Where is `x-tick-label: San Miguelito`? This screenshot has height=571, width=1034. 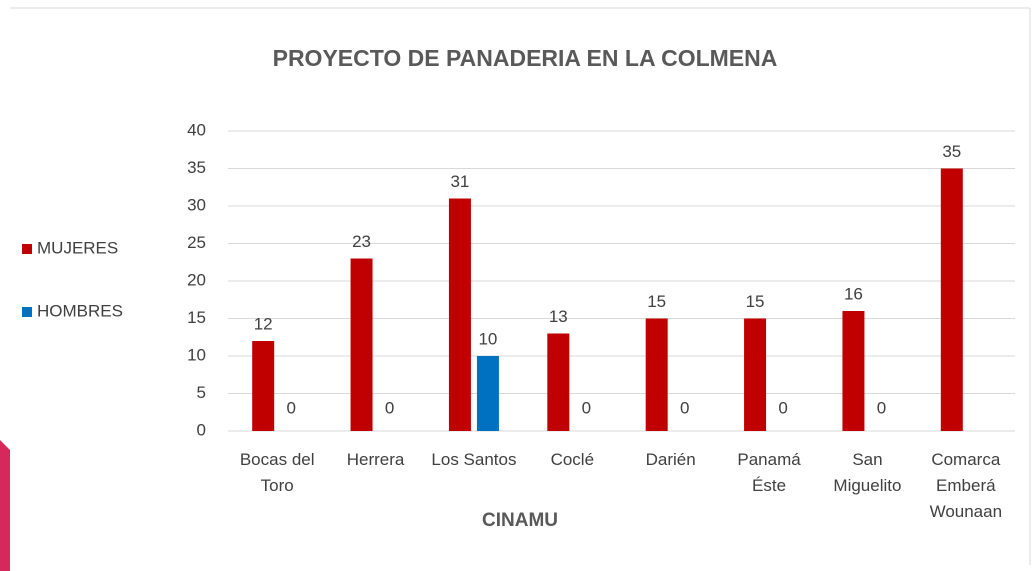
x-tick-label: San Miguelito is located at coordinates (867, 472).